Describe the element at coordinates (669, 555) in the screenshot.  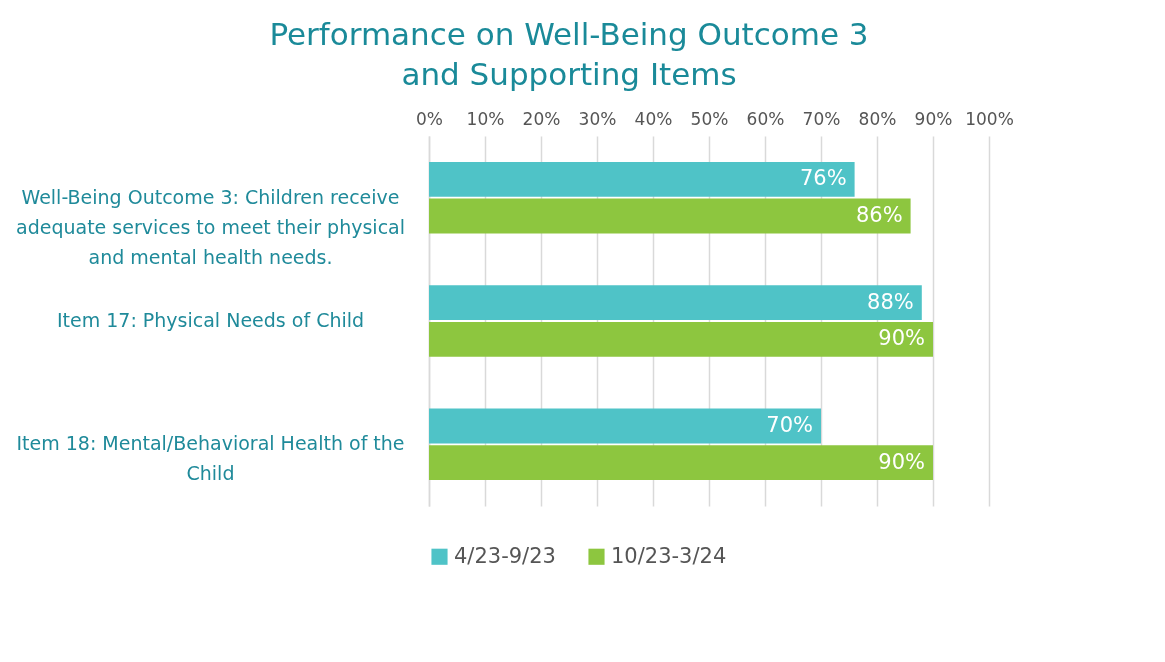
I see `legend-label: 10/23-3/24` at that location.